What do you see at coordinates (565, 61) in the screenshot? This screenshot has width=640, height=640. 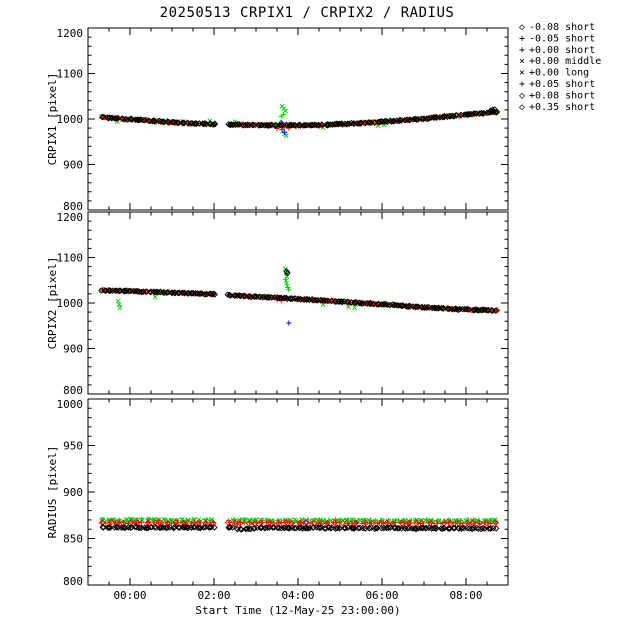 I see `legend-label: +0.00 middle` at bounding box center [565, 61].